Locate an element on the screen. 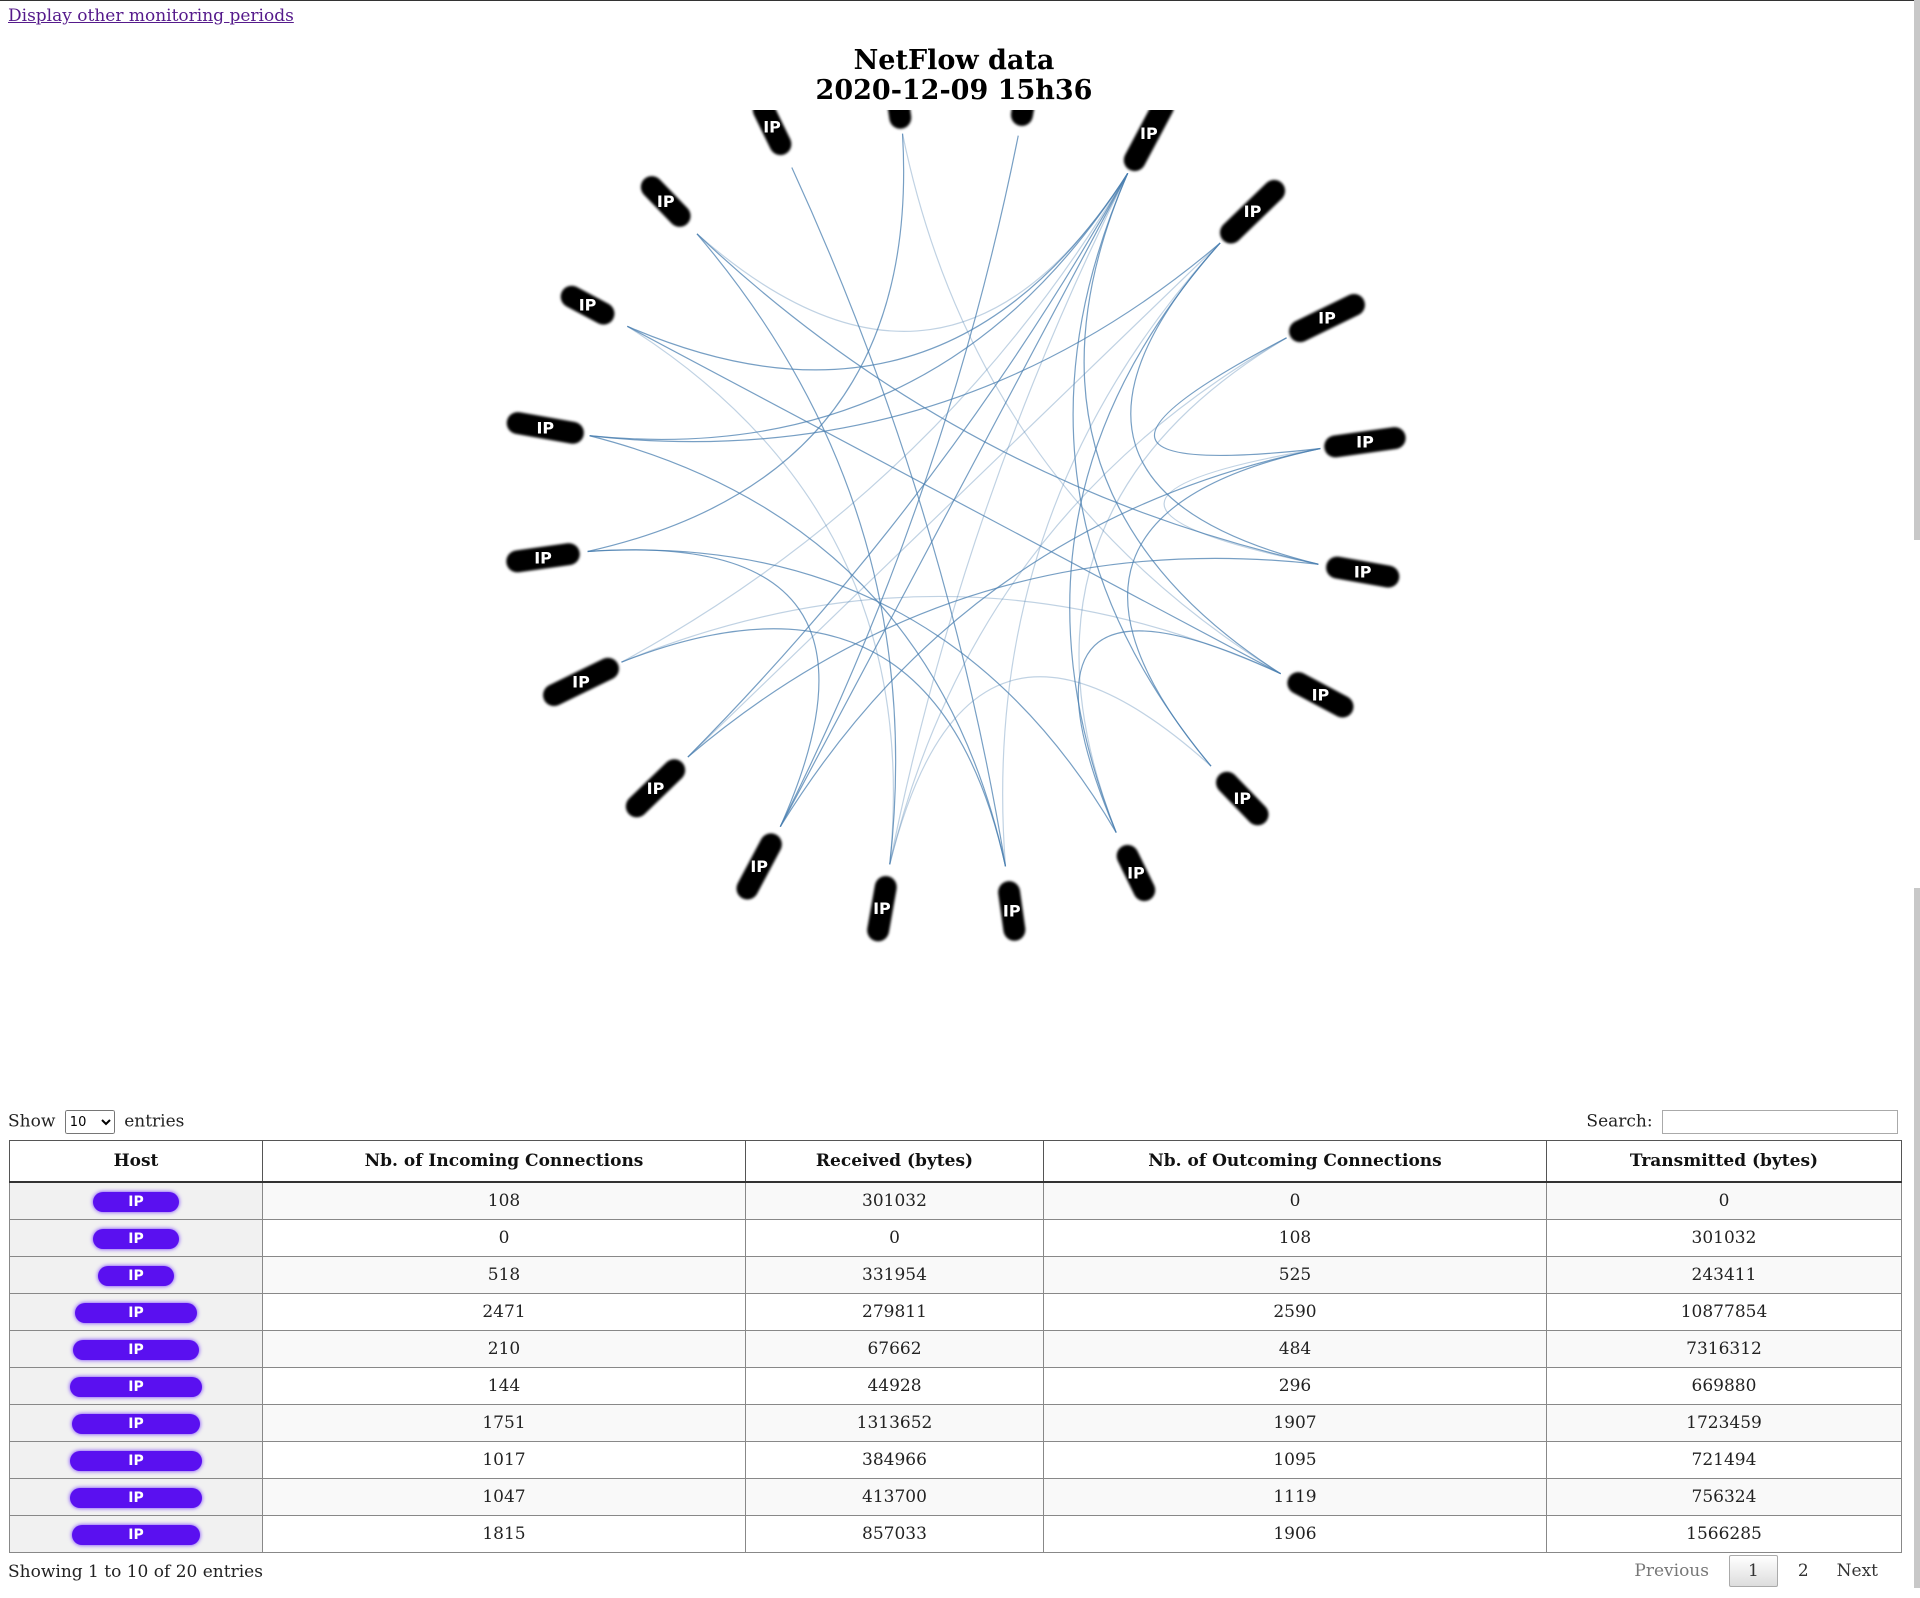 This screenshot has width=1920, height=1598. search-control: Search: is located at coordinates (1742, 1122).